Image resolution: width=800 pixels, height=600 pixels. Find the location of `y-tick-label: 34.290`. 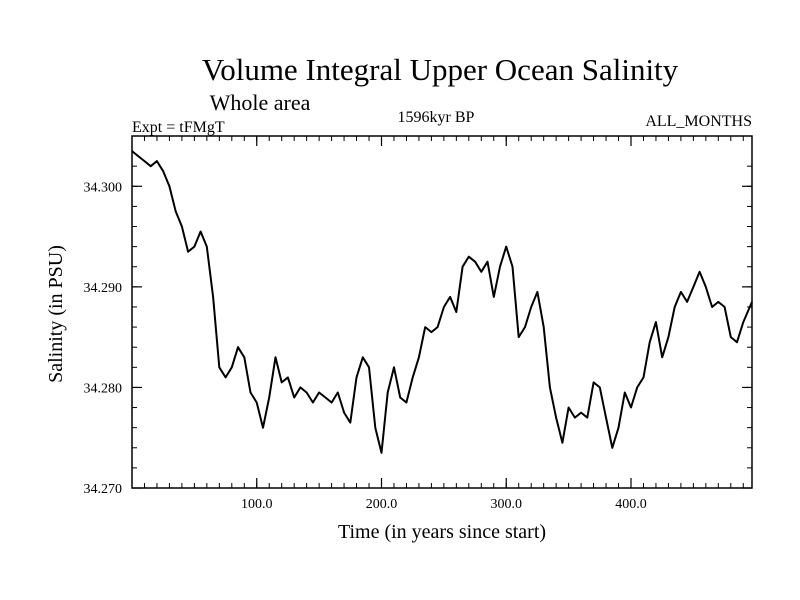

y-tick-label: 34.290 is located at coordinates (103, 288).